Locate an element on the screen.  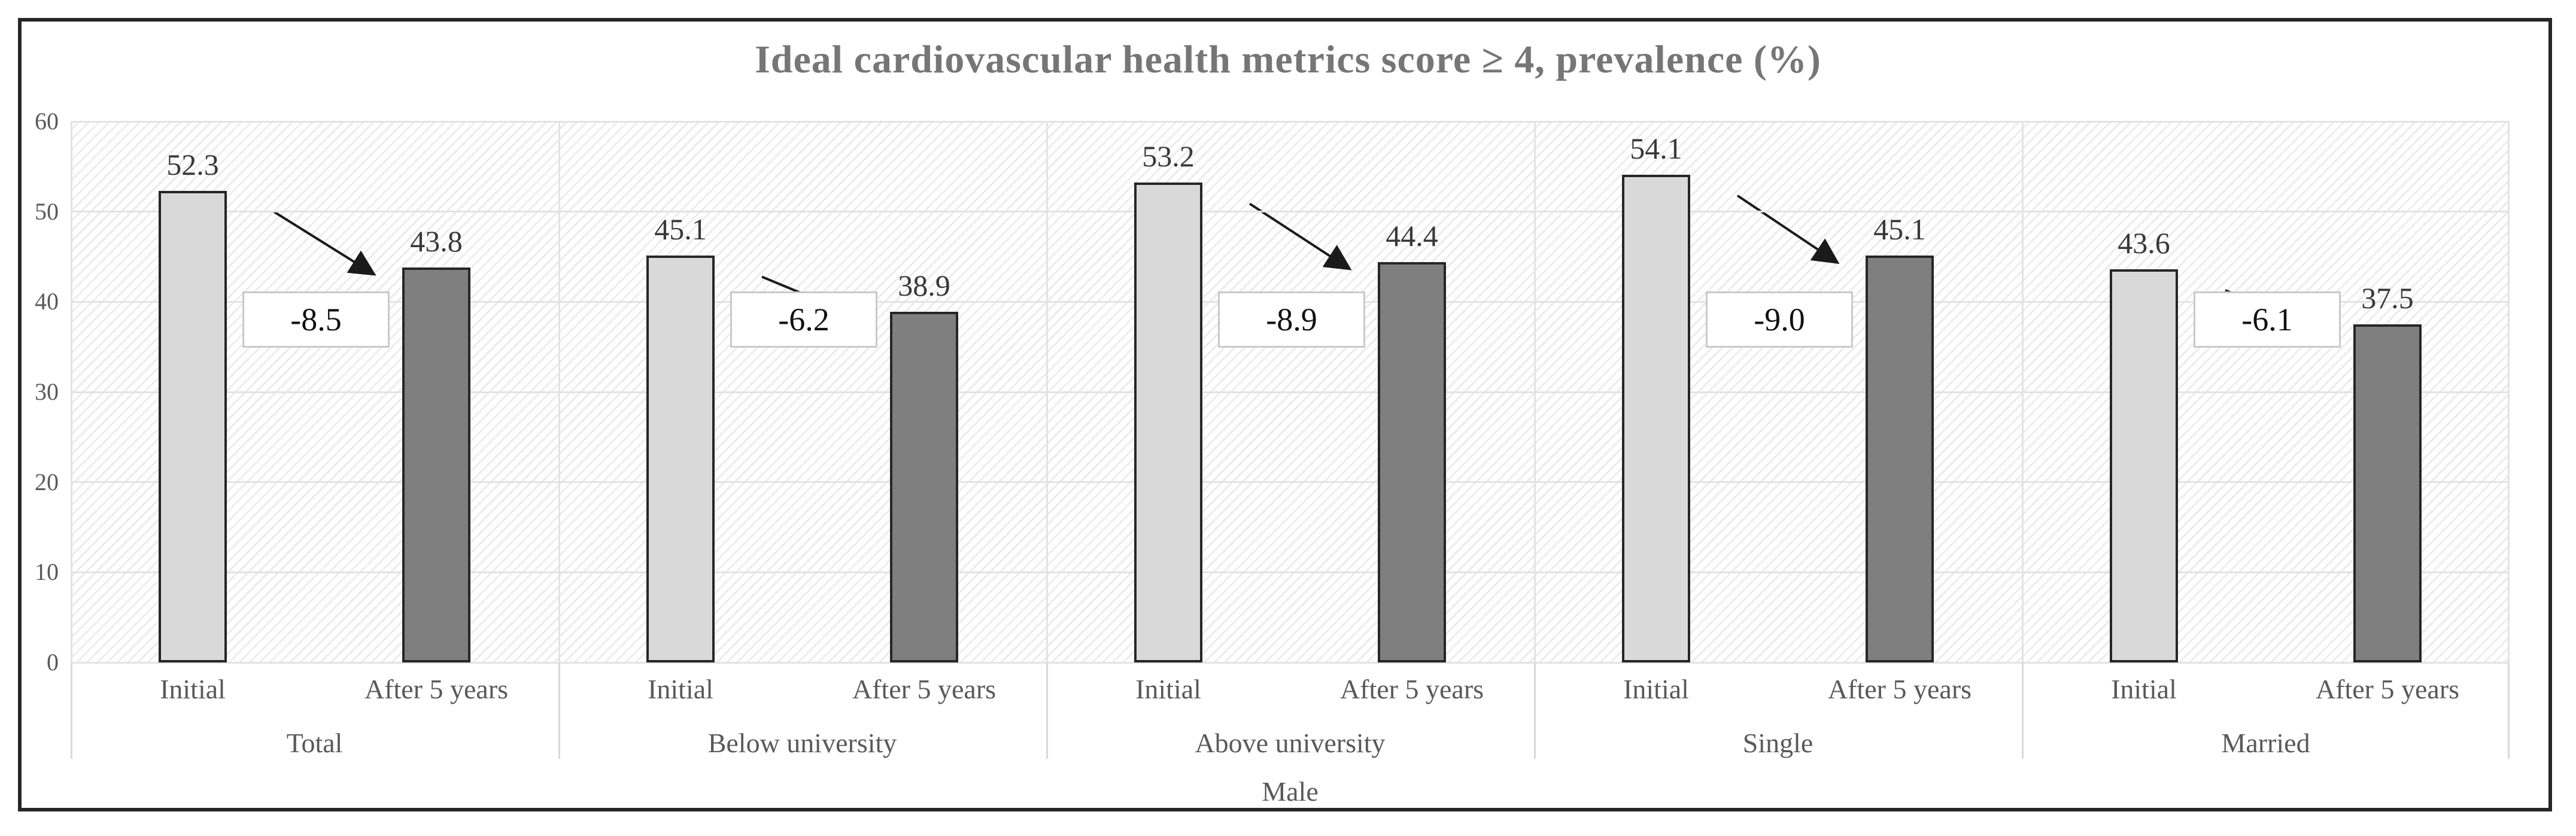
group-label: Married is located at coordinates (2265, 743).